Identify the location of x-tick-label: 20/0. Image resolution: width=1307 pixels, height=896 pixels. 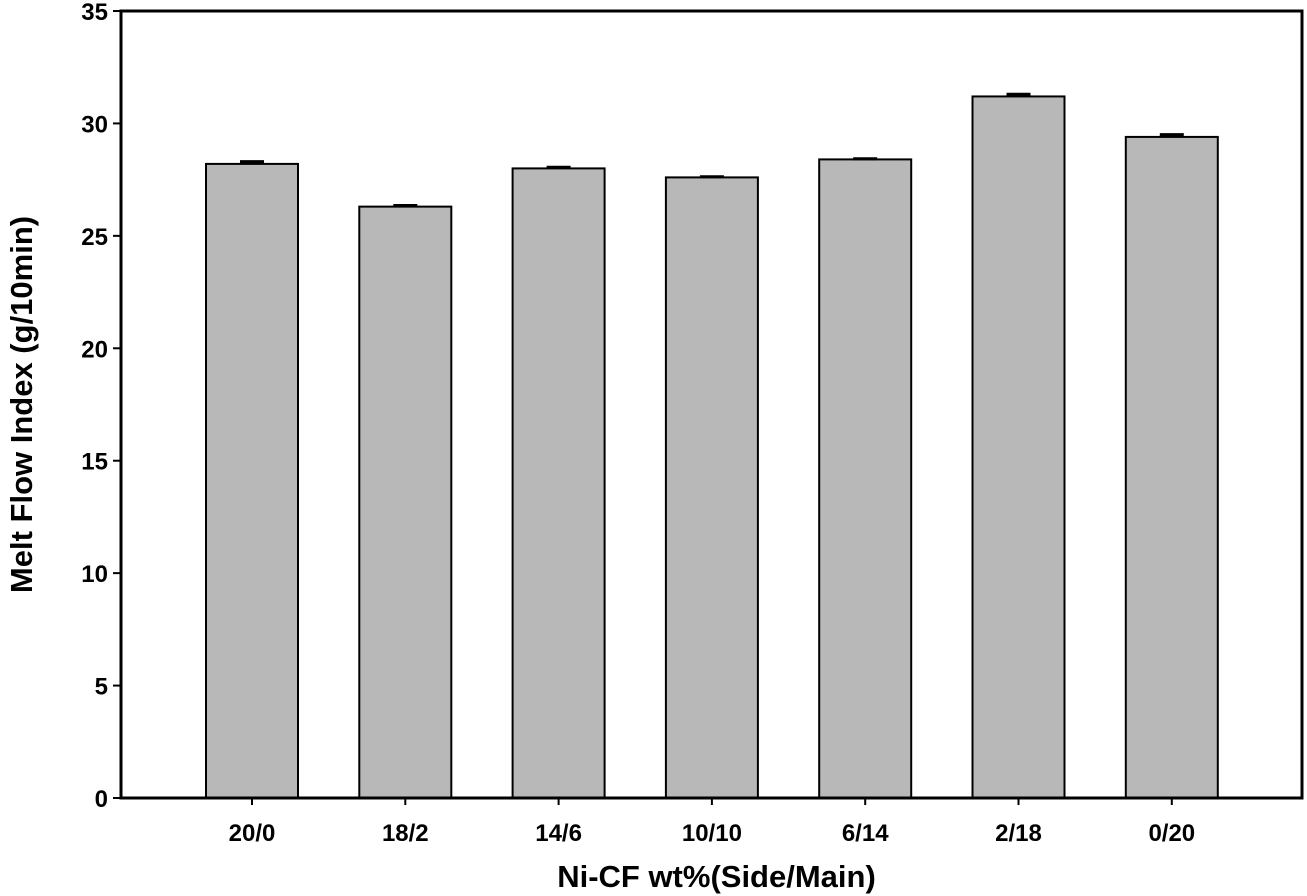
(252, 833).